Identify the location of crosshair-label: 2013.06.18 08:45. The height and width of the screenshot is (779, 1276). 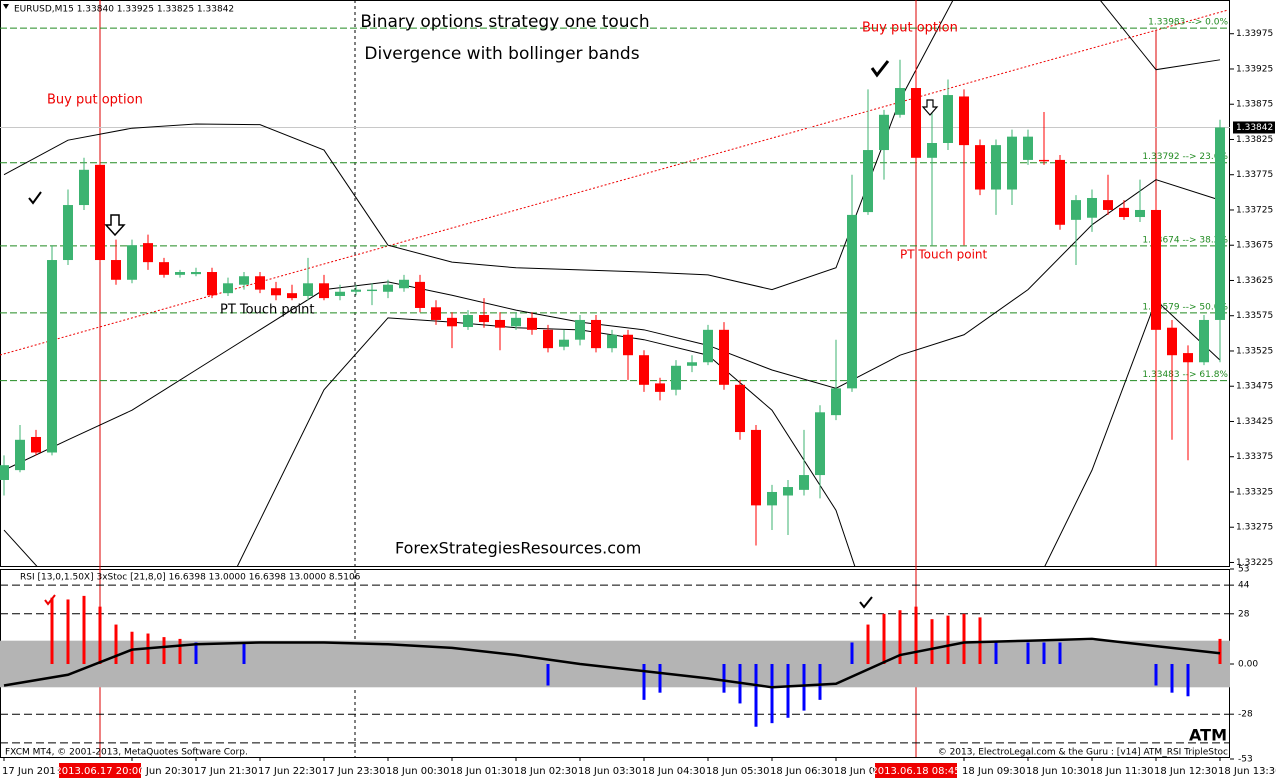
(915, 771).